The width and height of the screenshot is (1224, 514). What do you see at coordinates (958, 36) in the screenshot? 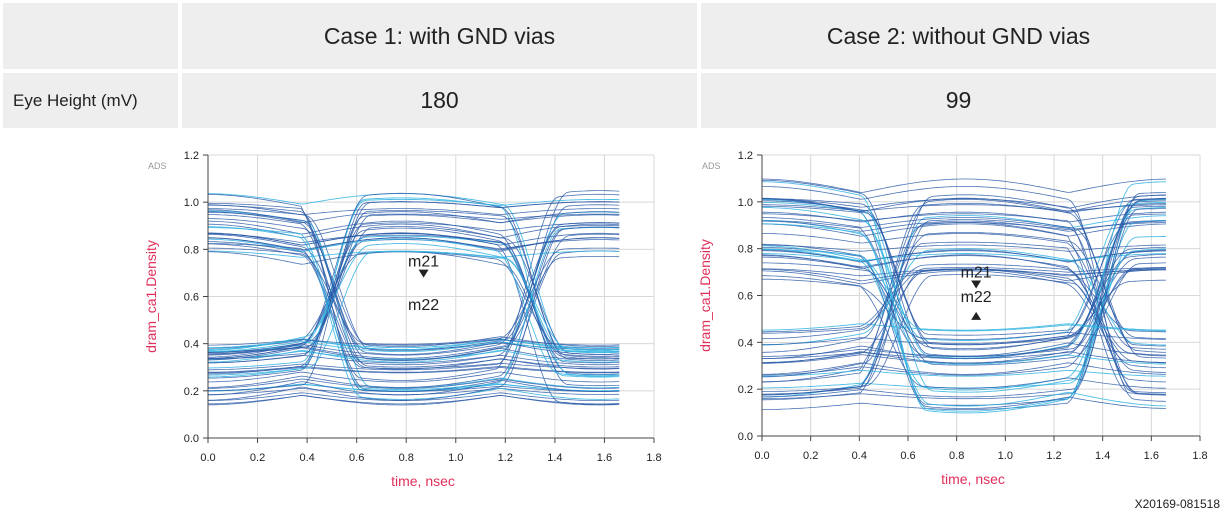
I see `header-case-2: Case 2: without GND vias` at bounding box center [958, 36].